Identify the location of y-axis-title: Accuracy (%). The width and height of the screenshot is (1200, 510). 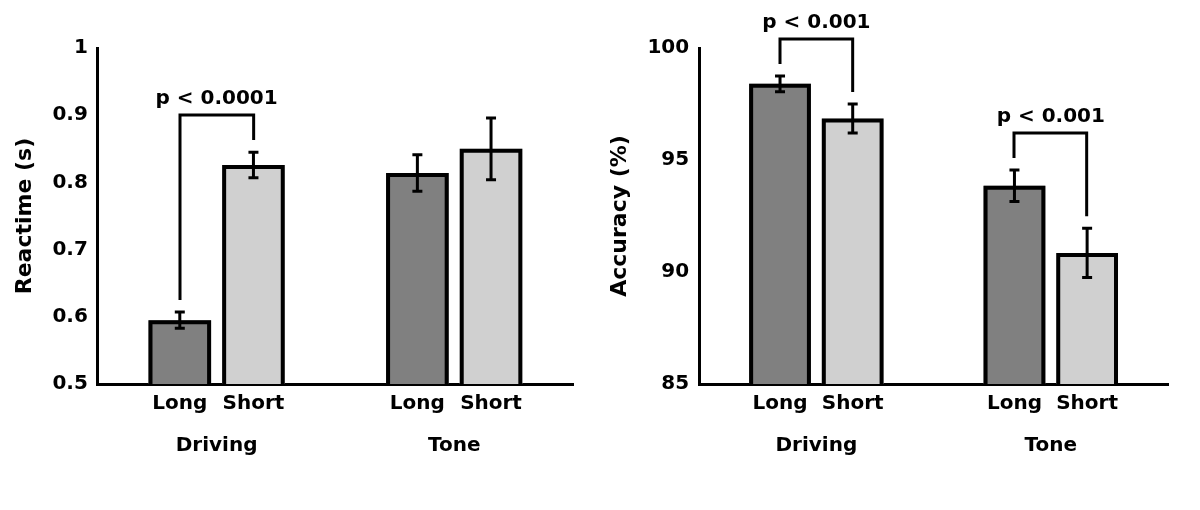
(618, 216).